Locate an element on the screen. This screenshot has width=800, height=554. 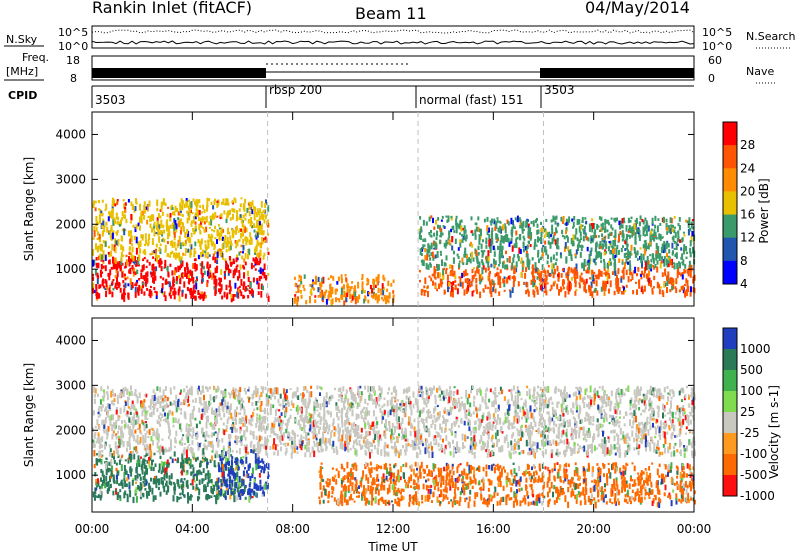
colorbar-frame is located at coordinates (730, 203).